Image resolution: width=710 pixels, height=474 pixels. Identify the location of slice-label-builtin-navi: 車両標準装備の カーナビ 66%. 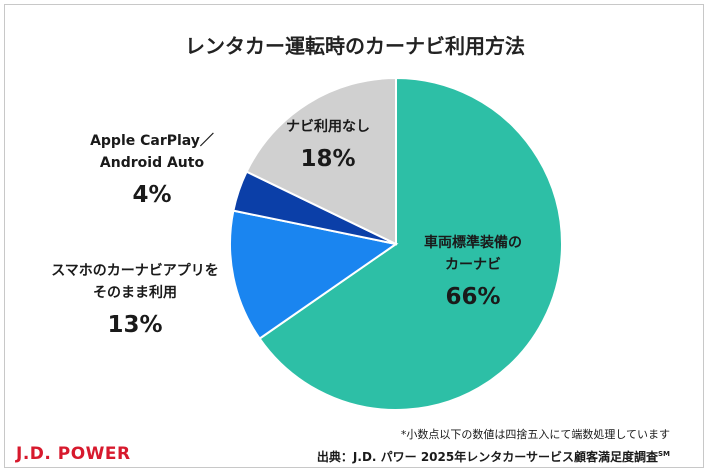
(473, 271).